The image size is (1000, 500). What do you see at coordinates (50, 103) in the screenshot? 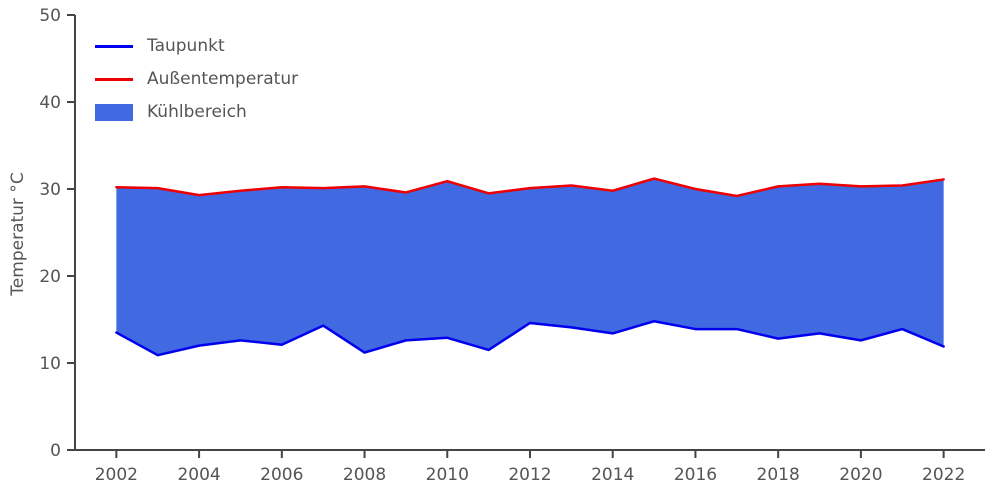
I see `y-tick-label: 40` at bounding box center [50, 103].